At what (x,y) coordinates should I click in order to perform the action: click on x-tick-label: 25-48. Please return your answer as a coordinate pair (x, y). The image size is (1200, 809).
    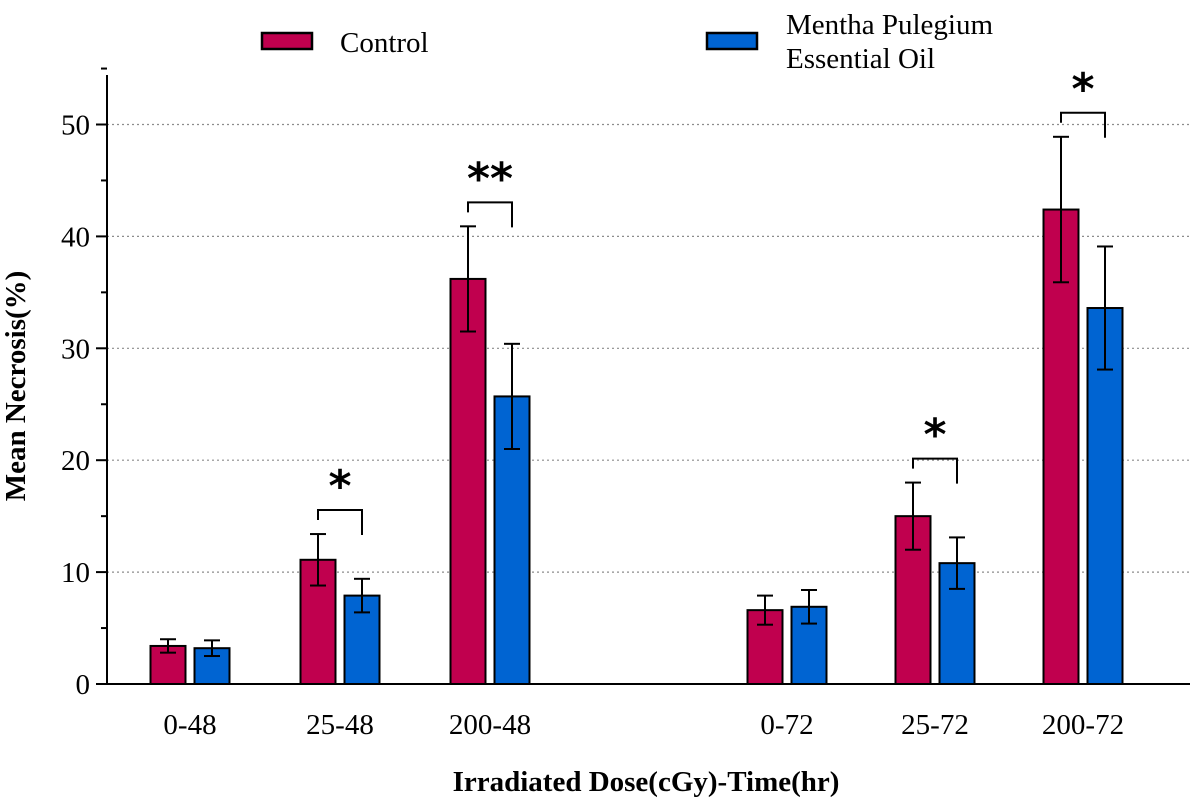
    Looking at the image, I should click on (340, 725).